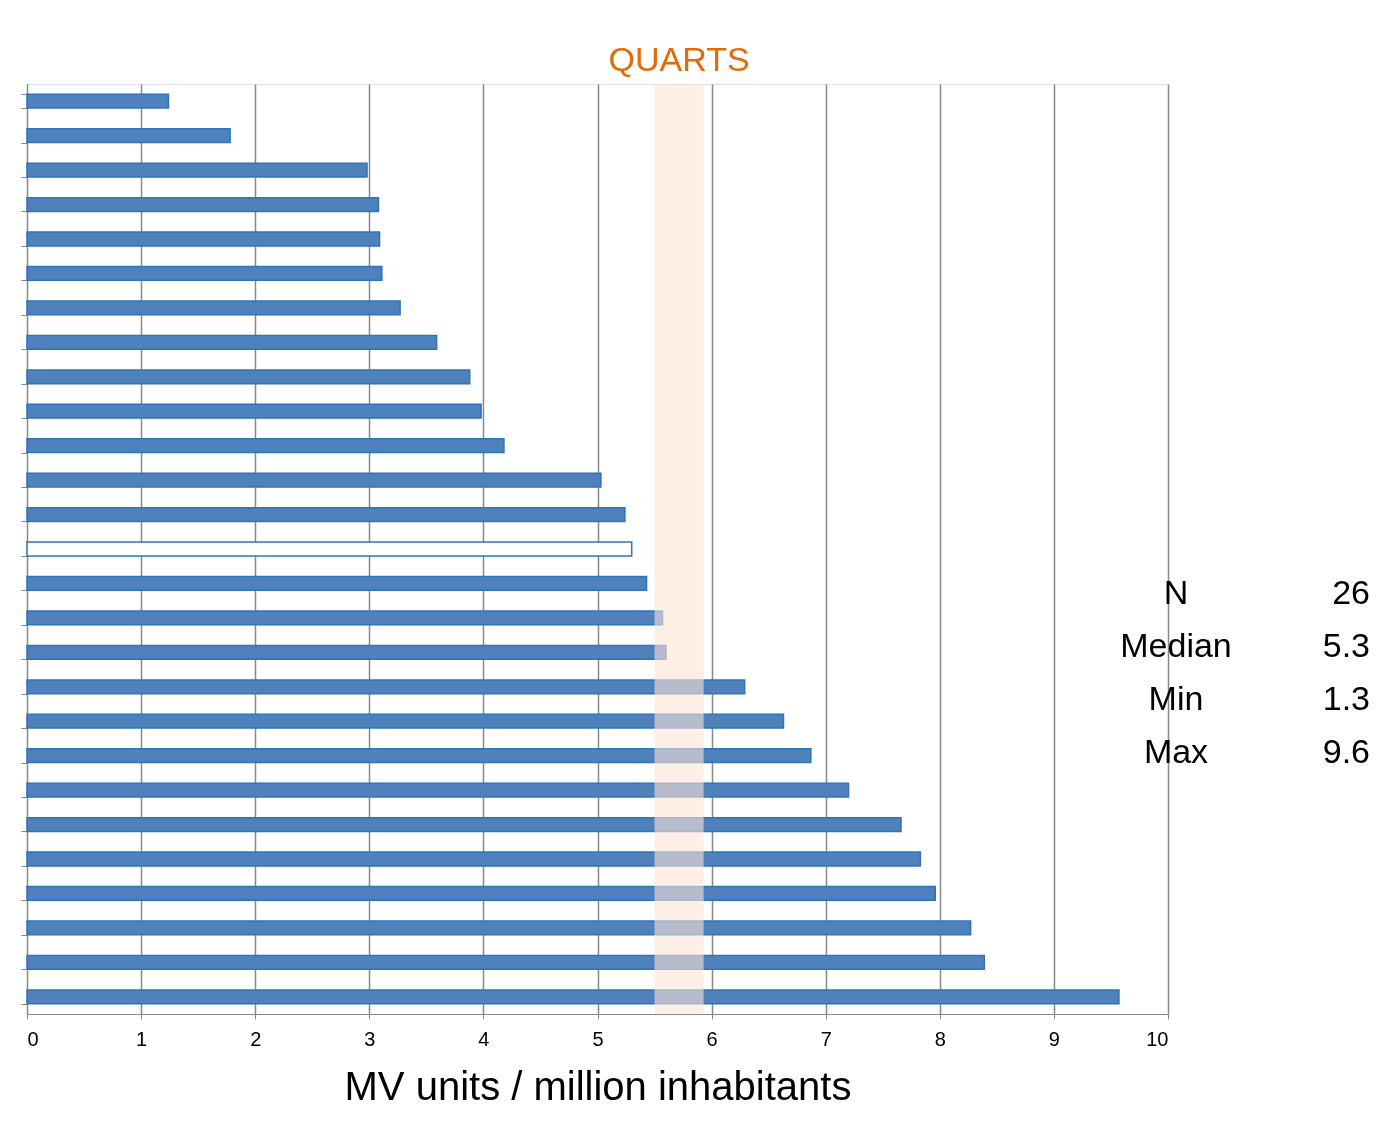 This screenshot has height=1142, width=1385. What do you see at coordinates (1054, 1038) in the screenshot?
I see `x-tick-label: 9` at bounding box center [1054, 1038].